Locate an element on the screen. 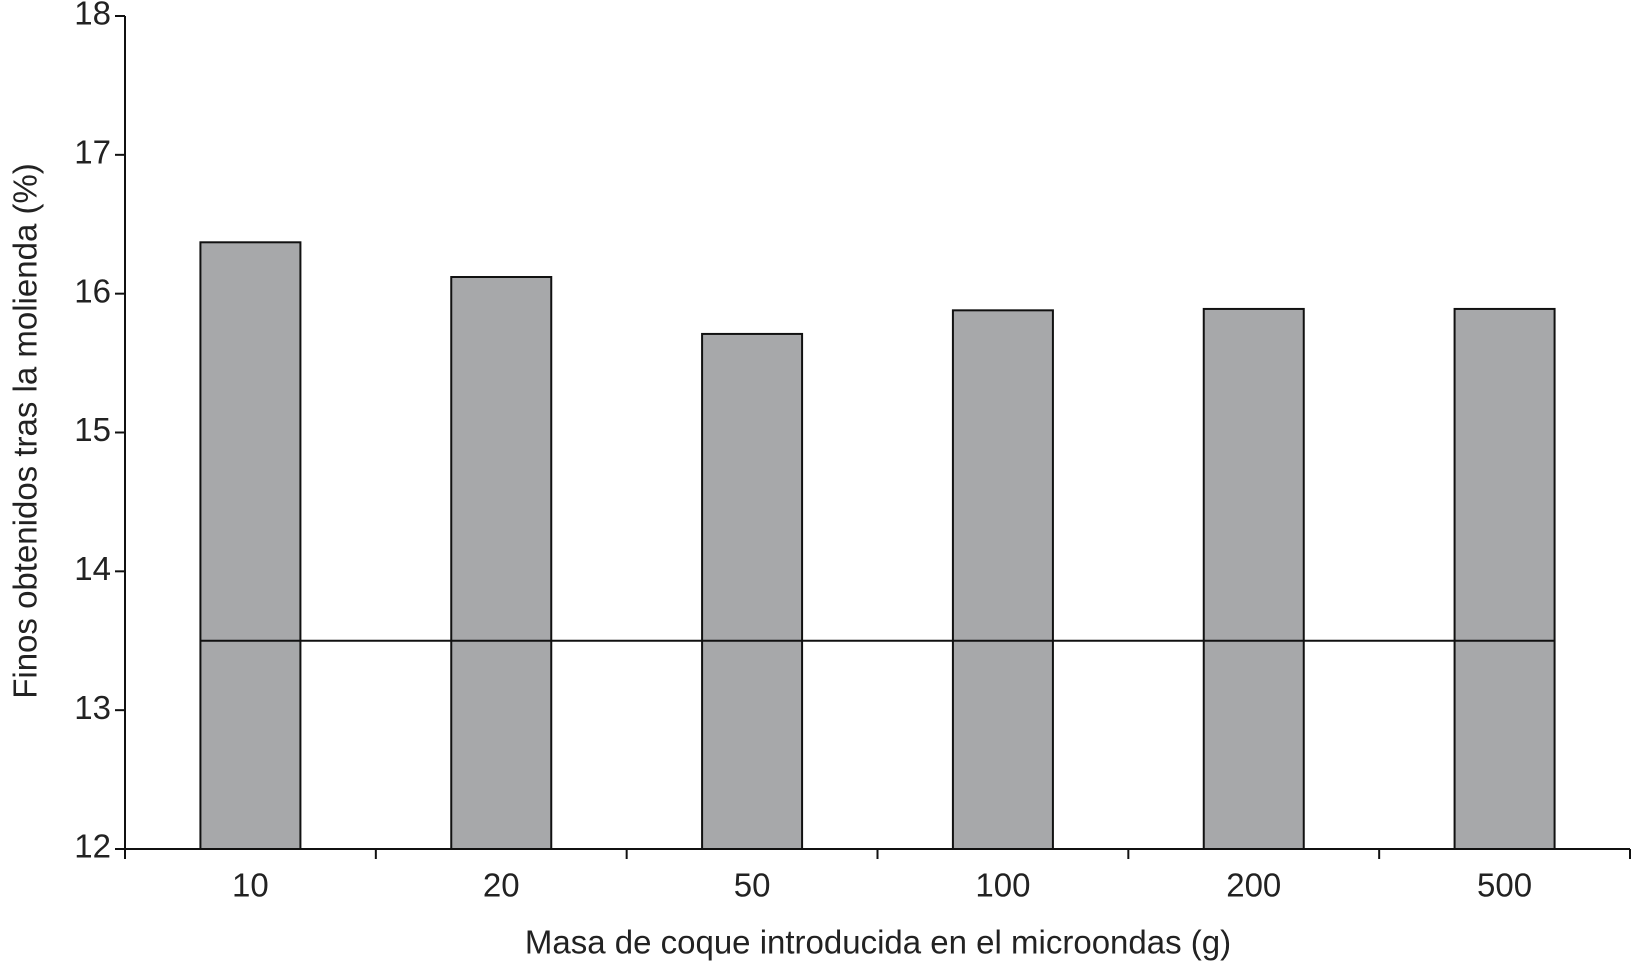  y-tick-label: 17 is located at coordinates (92, 152).